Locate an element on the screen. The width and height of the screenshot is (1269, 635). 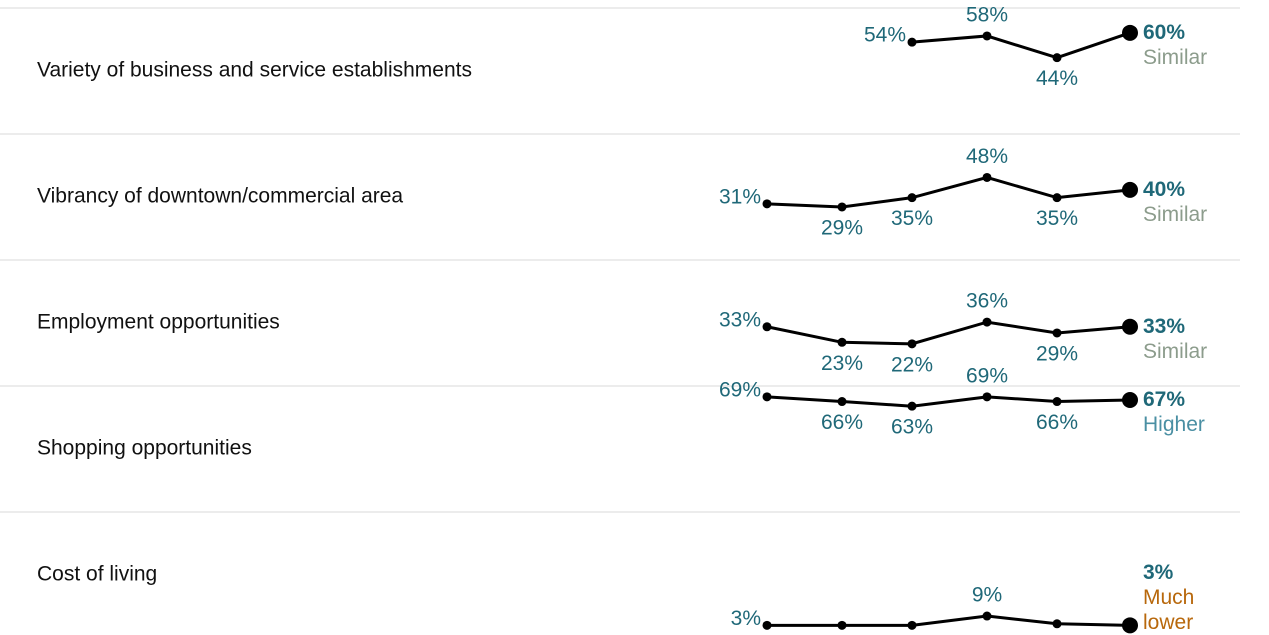
end-value-label: 60% is located at coordinates (1164, 32).